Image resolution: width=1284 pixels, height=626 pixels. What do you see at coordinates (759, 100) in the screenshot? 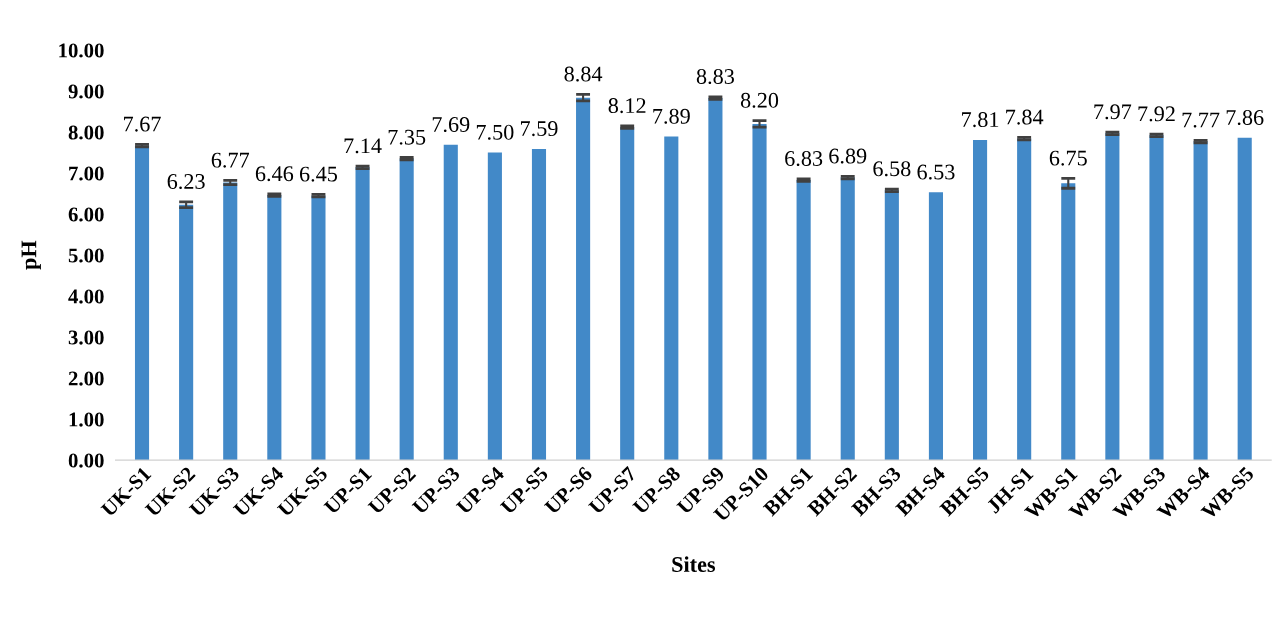
I see `data-label: 8.20` at bounding box center [759, 100].